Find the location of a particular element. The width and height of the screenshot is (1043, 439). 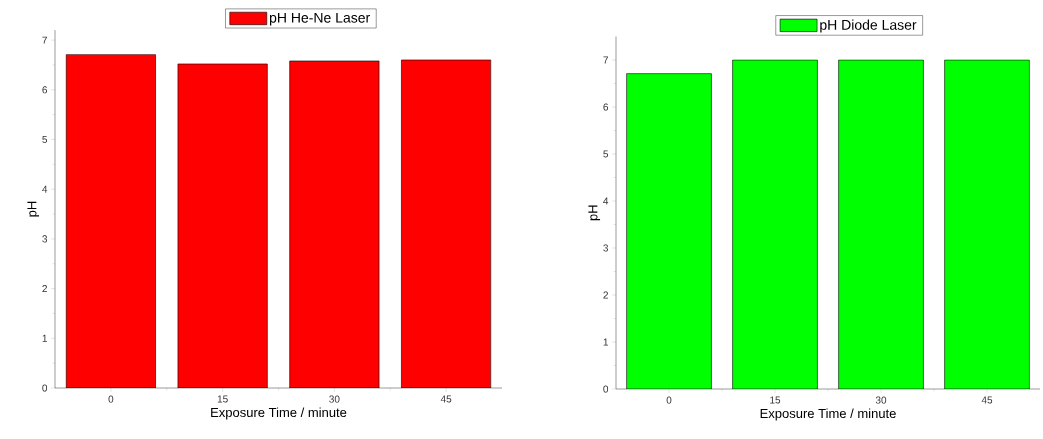

text: pH He-Ne Laser is located at coordinates (319, 19).